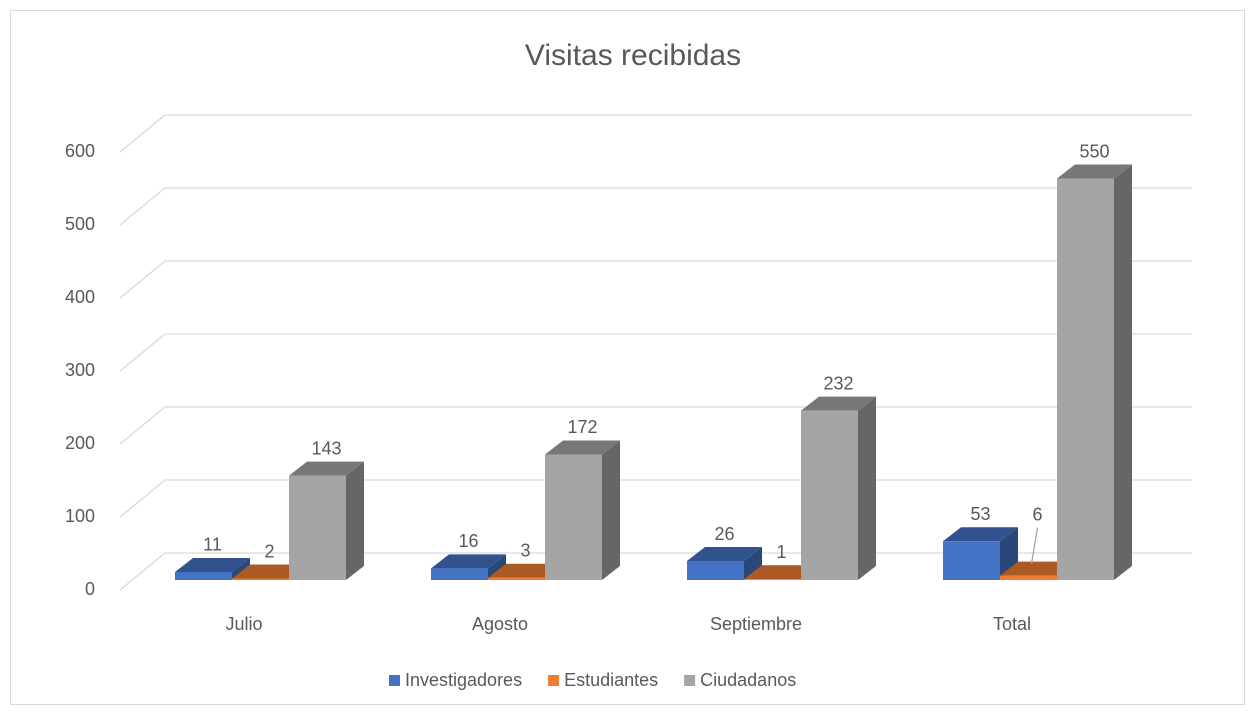 The image size is (1248, 715). Describe the element at coordinates (1012, 624) in the screenshot. I see `x-tick-label: Total` at that location.